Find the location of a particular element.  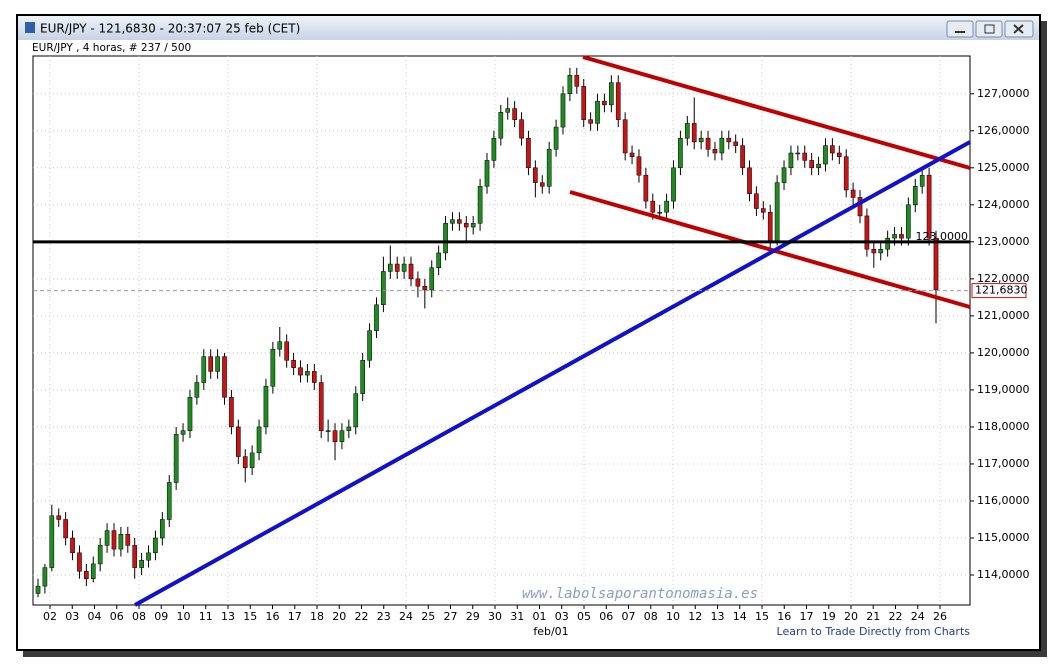

upper-channel-line is located at coordinates (776, 112).